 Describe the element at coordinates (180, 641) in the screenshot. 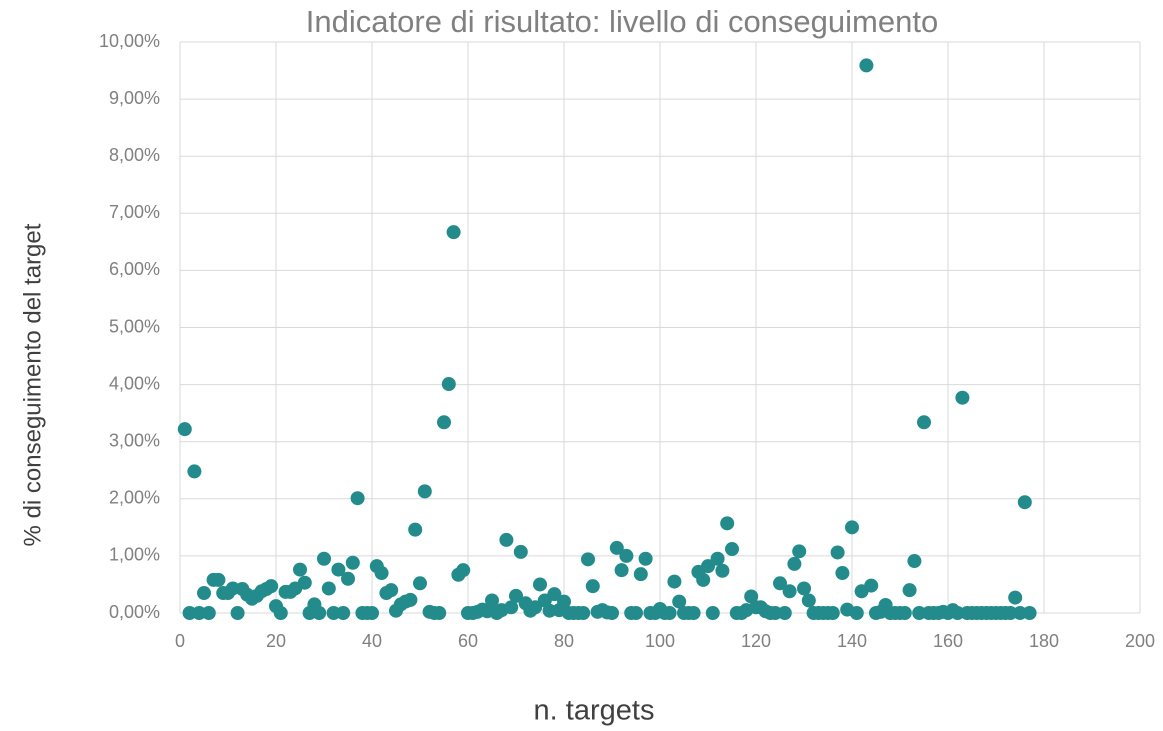

I see `x-tick-label: 0` at that location.